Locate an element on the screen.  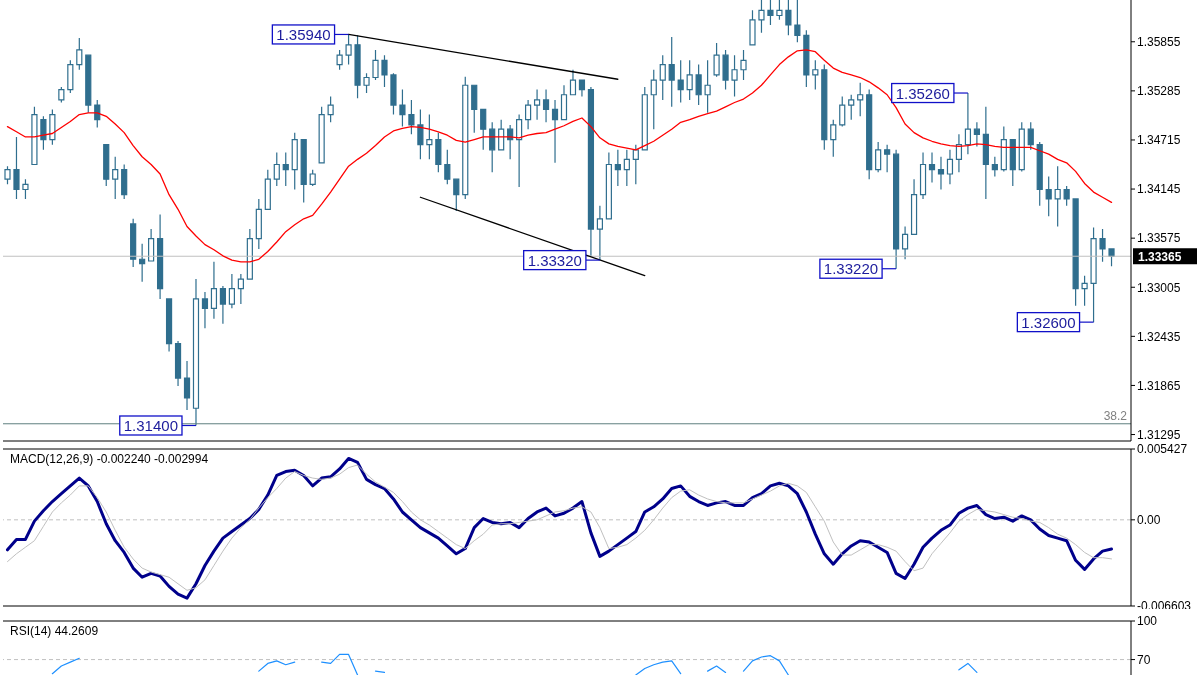
y-tick-label: 1.35285 is located at coordinates (1159, 91).